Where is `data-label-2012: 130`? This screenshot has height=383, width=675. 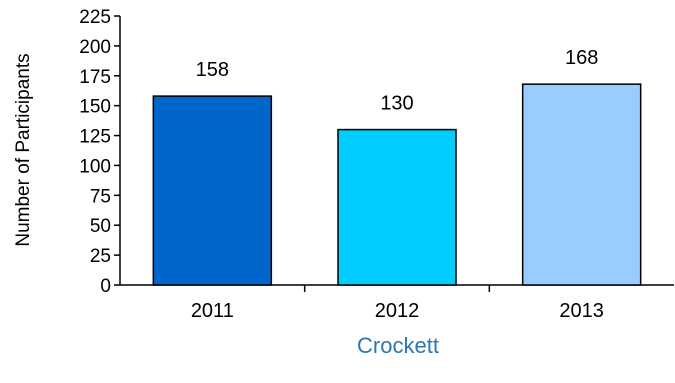
data-label-2012: 130 is located at coordinates (396, 104).